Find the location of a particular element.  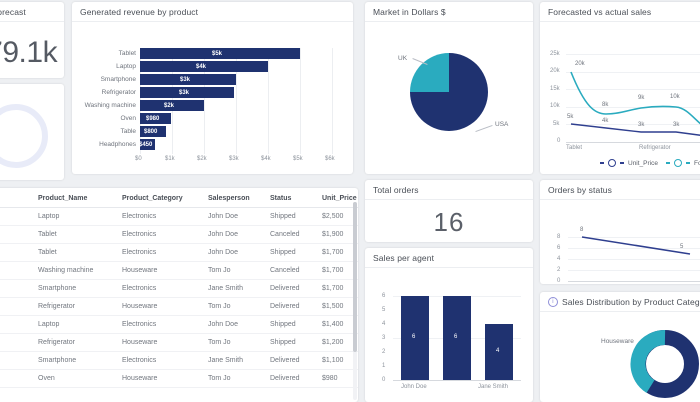

y-tick-label: 10k is located at coordinates (555, 106).